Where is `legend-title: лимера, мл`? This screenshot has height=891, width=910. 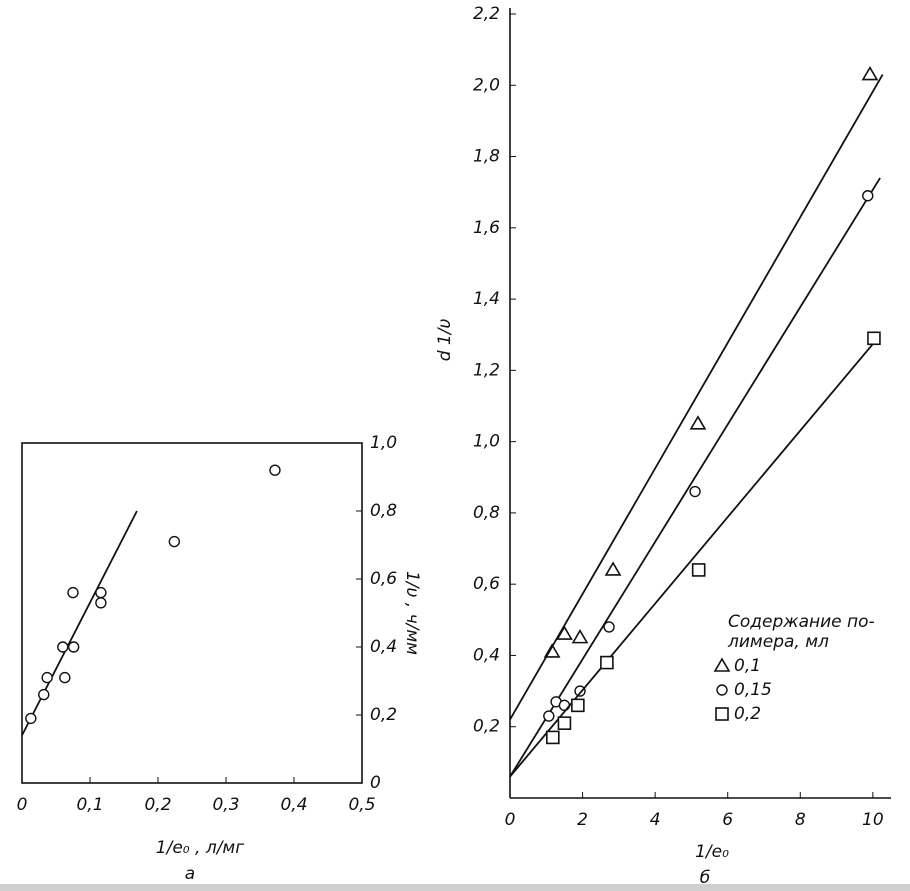
legend-title: лимера, мл is located at coordinates (778, 642).